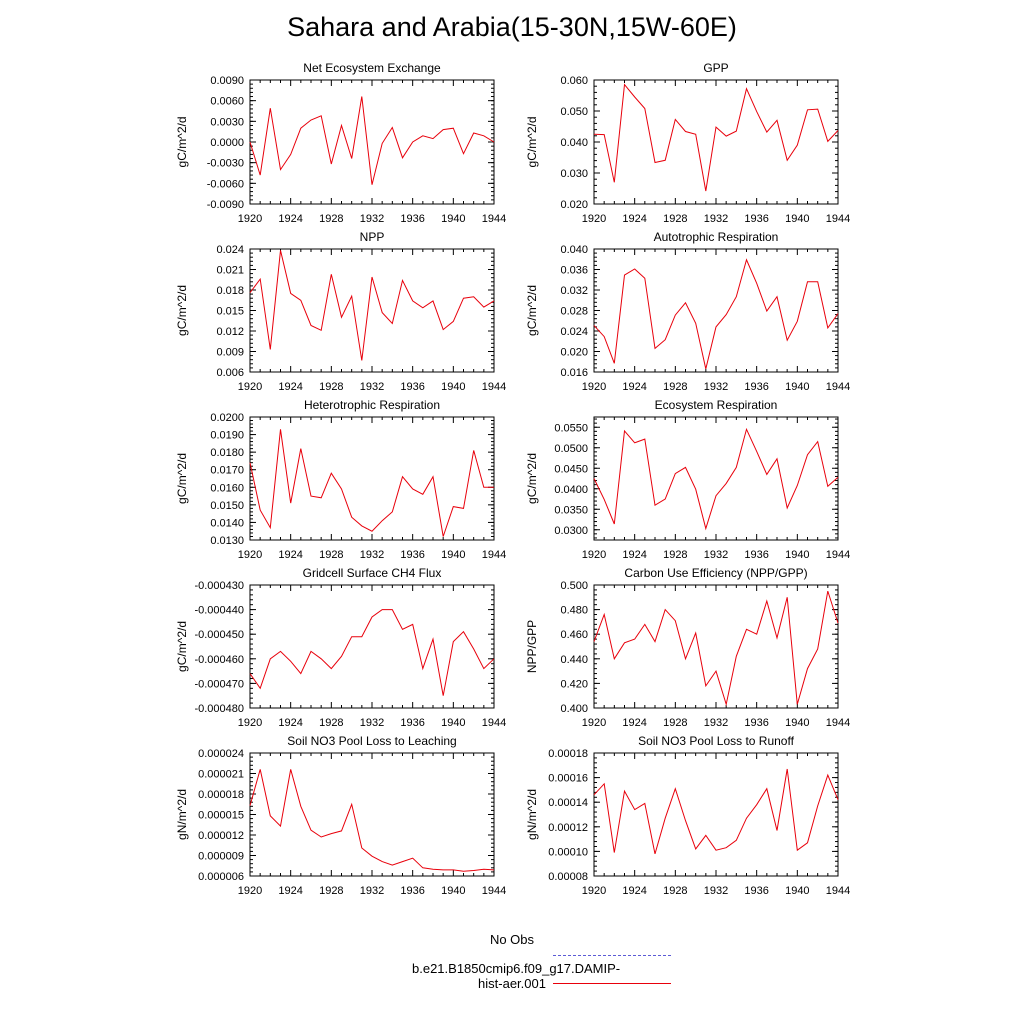  What do you see at coordinates (225, 164) in the screenshot?
I see `y-tick-label: -0.0030` at bounding box center [225, 164].